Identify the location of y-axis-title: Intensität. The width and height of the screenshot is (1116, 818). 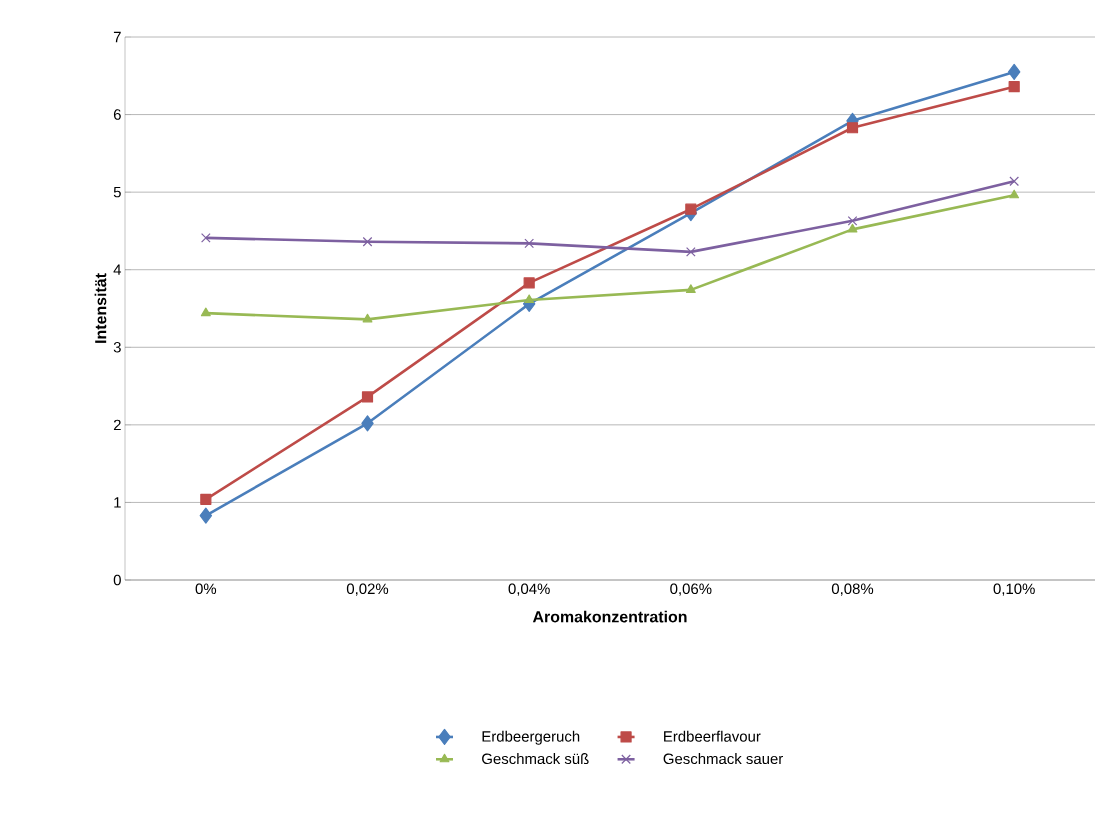
(100, 308).